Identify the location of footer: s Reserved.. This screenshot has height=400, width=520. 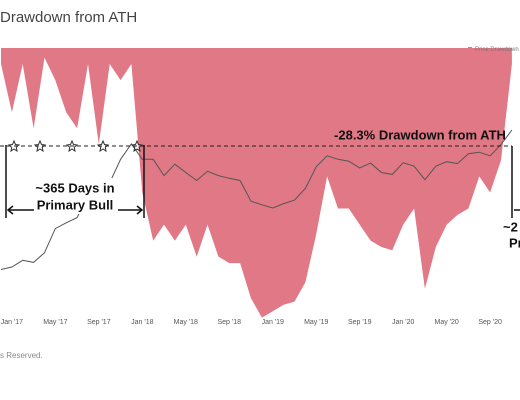
(21, 355).